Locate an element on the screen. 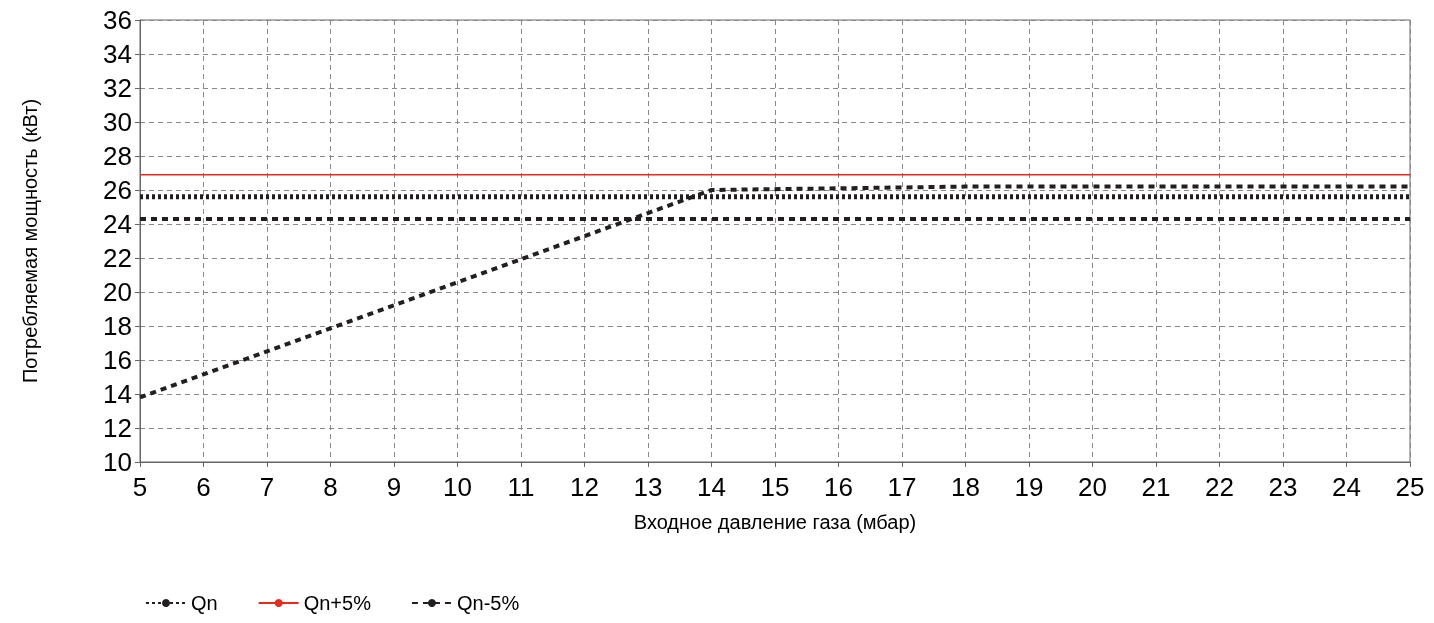 Image resolution: width=1434 pixels, height=623 pixels. x-tick-label: 15 is located at coordinates (775, 487).